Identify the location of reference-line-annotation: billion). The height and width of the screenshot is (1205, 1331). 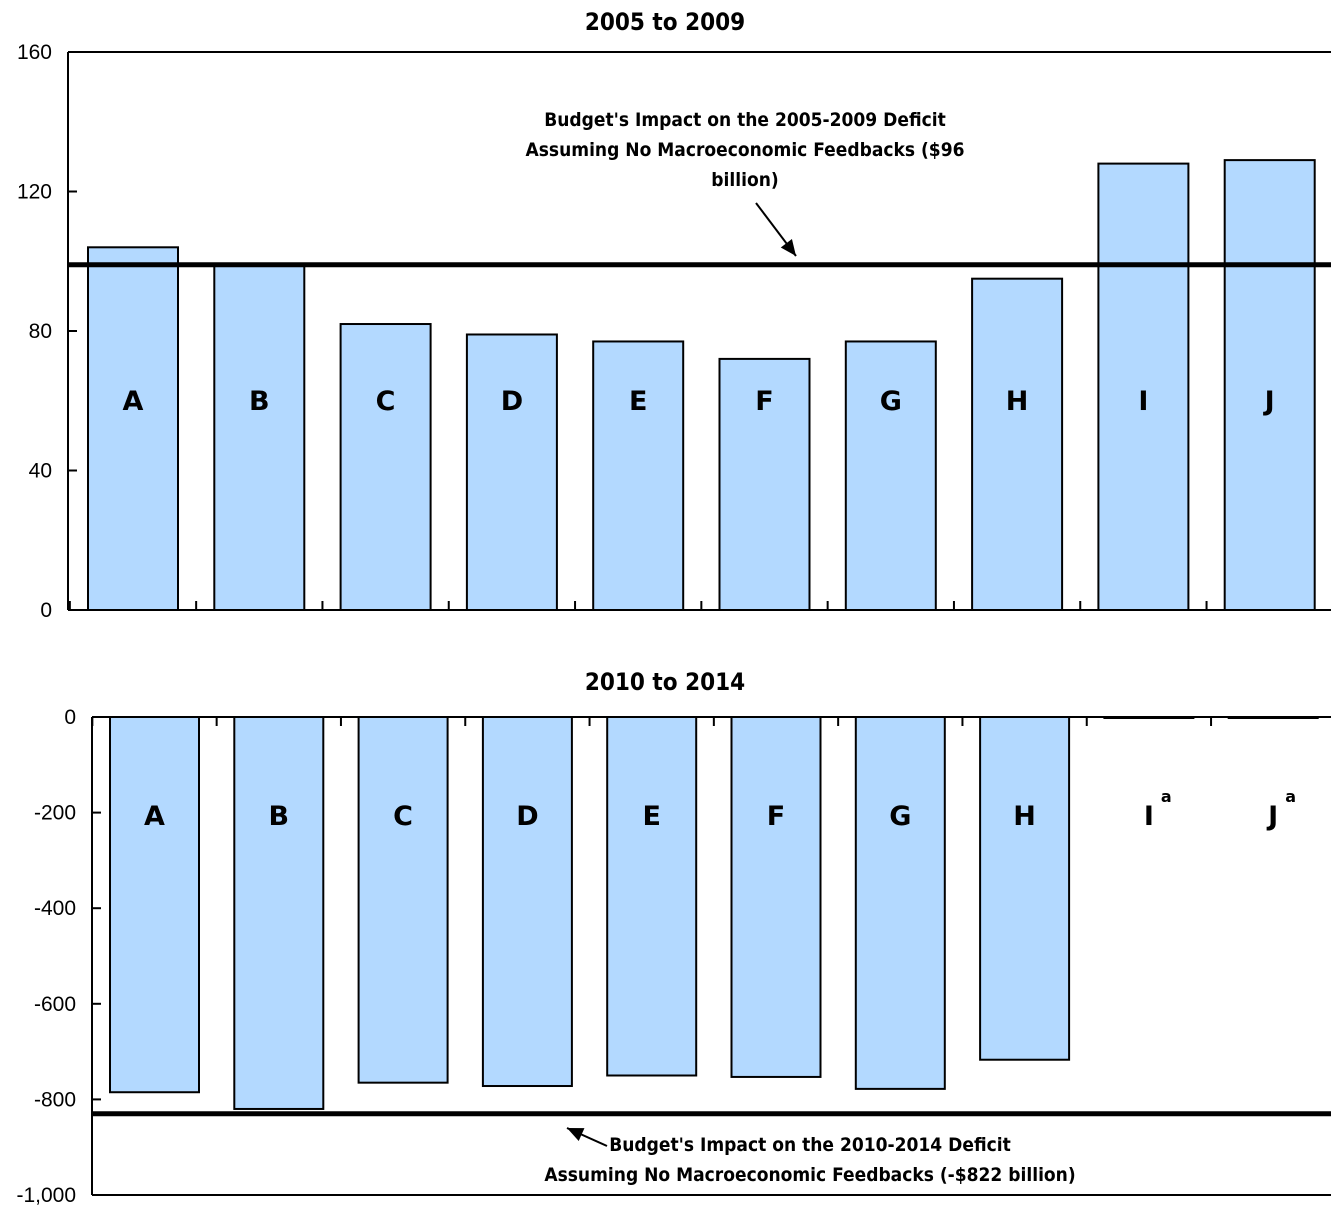
(744, 180).